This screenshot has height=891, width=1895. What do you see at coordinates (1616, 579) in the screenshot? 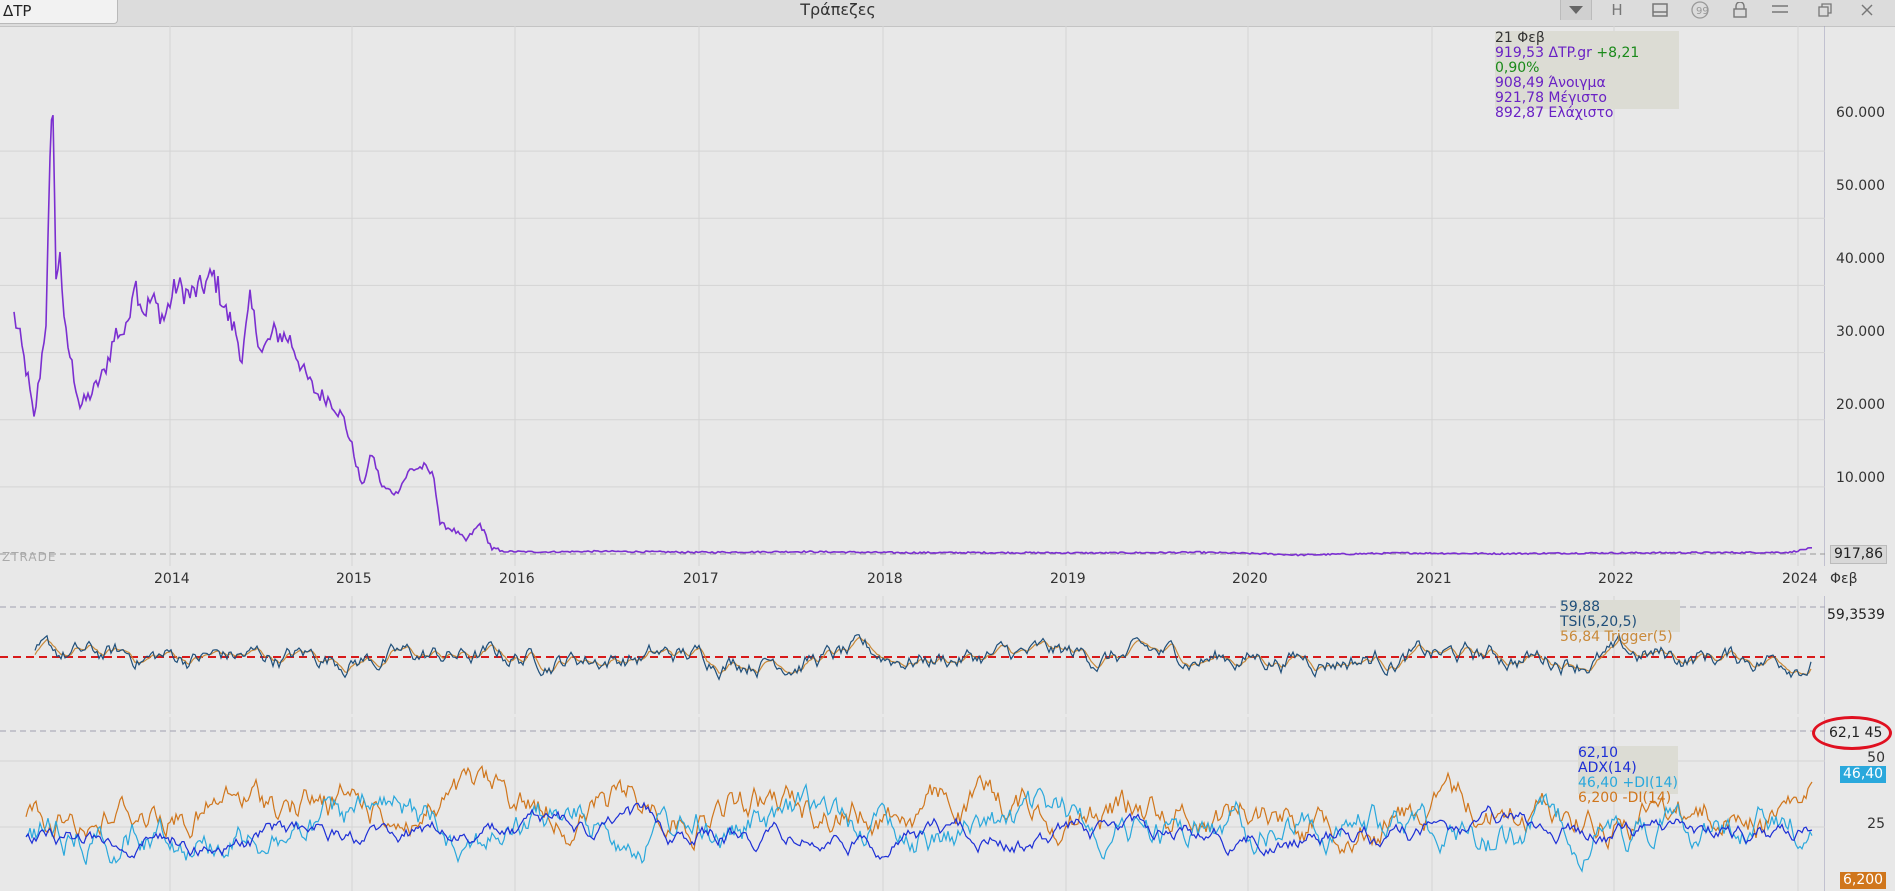
I see `x-axis-label: 2022` at bounding box center [1616, 579].